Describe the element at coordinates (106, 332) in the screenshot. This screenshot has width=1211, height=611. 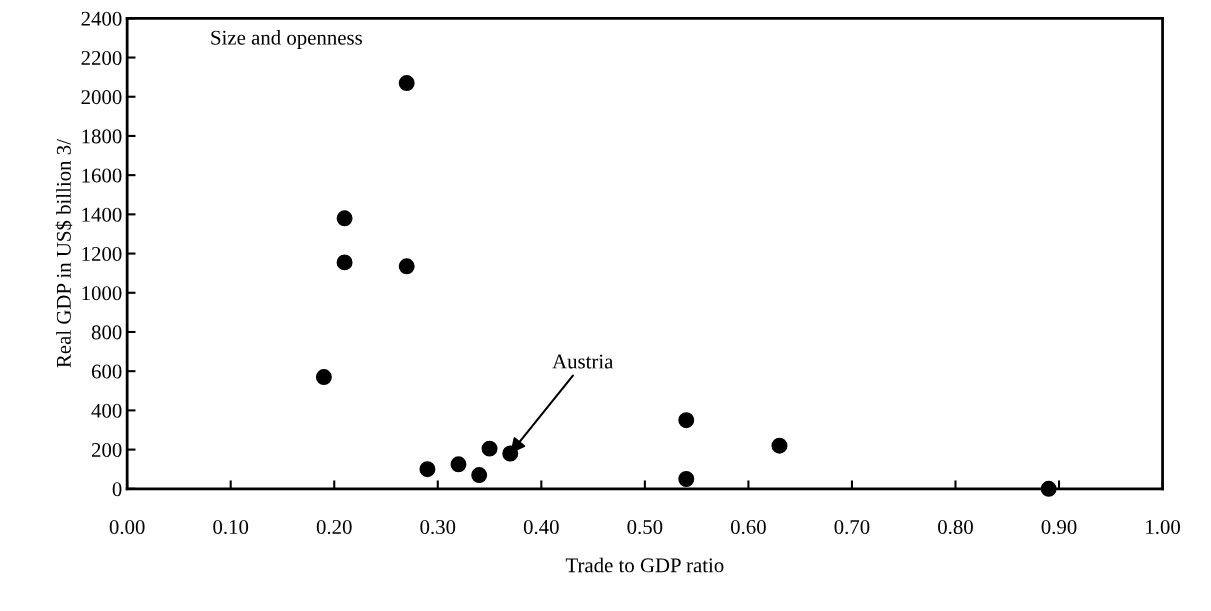
I see `y-tick-label: 800` at that location.